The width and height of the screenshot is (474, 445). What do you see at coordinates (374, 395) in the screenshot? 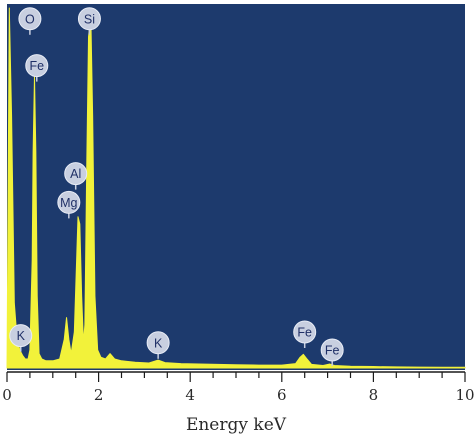
I see `x-tick-label: 8` at bounding box center [374, 395].